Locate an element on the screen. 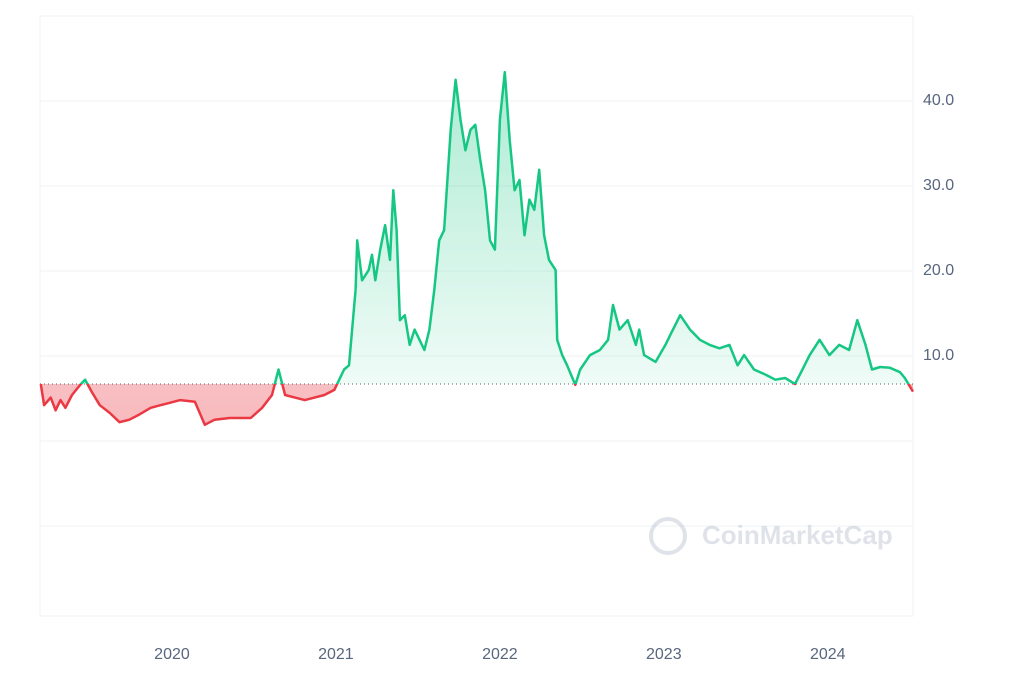  x-tick-label: 2022 is located at coordinates (500, 654).